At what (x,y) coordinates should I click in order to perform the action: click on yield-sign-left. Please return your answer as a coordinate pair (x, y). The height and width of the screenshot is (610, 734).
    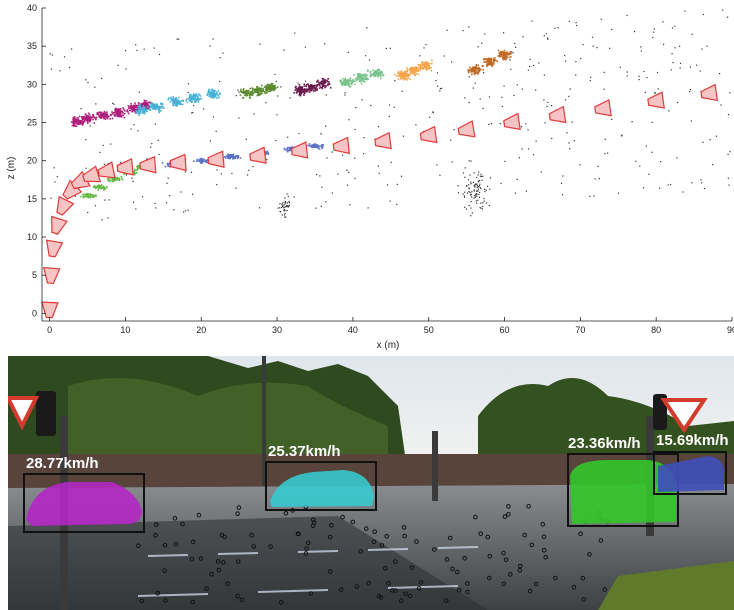
    Looking at the image, I should click on (24, 413).